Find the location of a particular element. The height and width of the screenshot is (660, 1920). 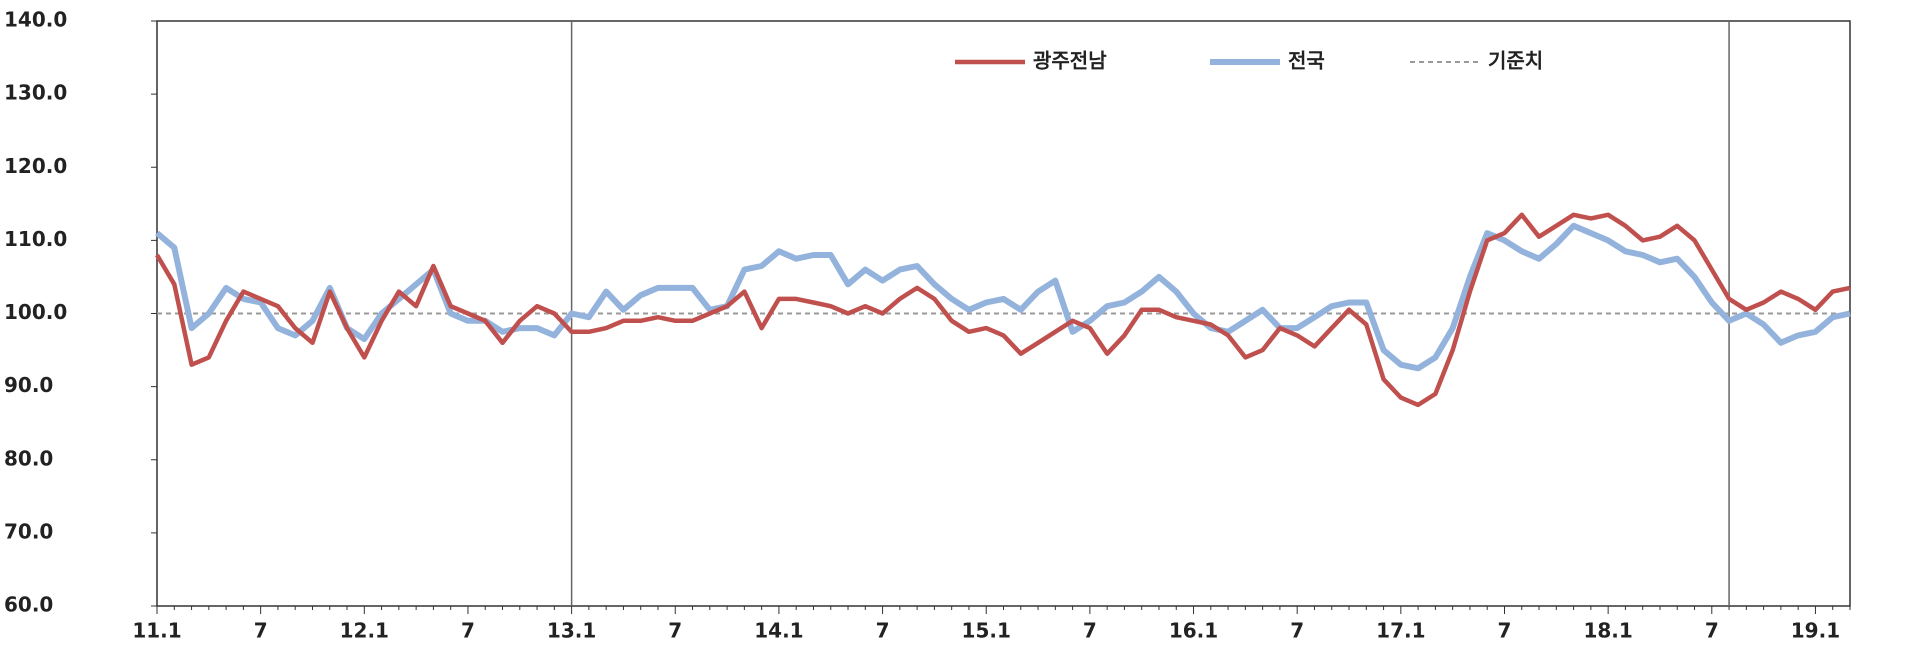

y-tick-label: 80.0 is located at coordinates (28, 458).